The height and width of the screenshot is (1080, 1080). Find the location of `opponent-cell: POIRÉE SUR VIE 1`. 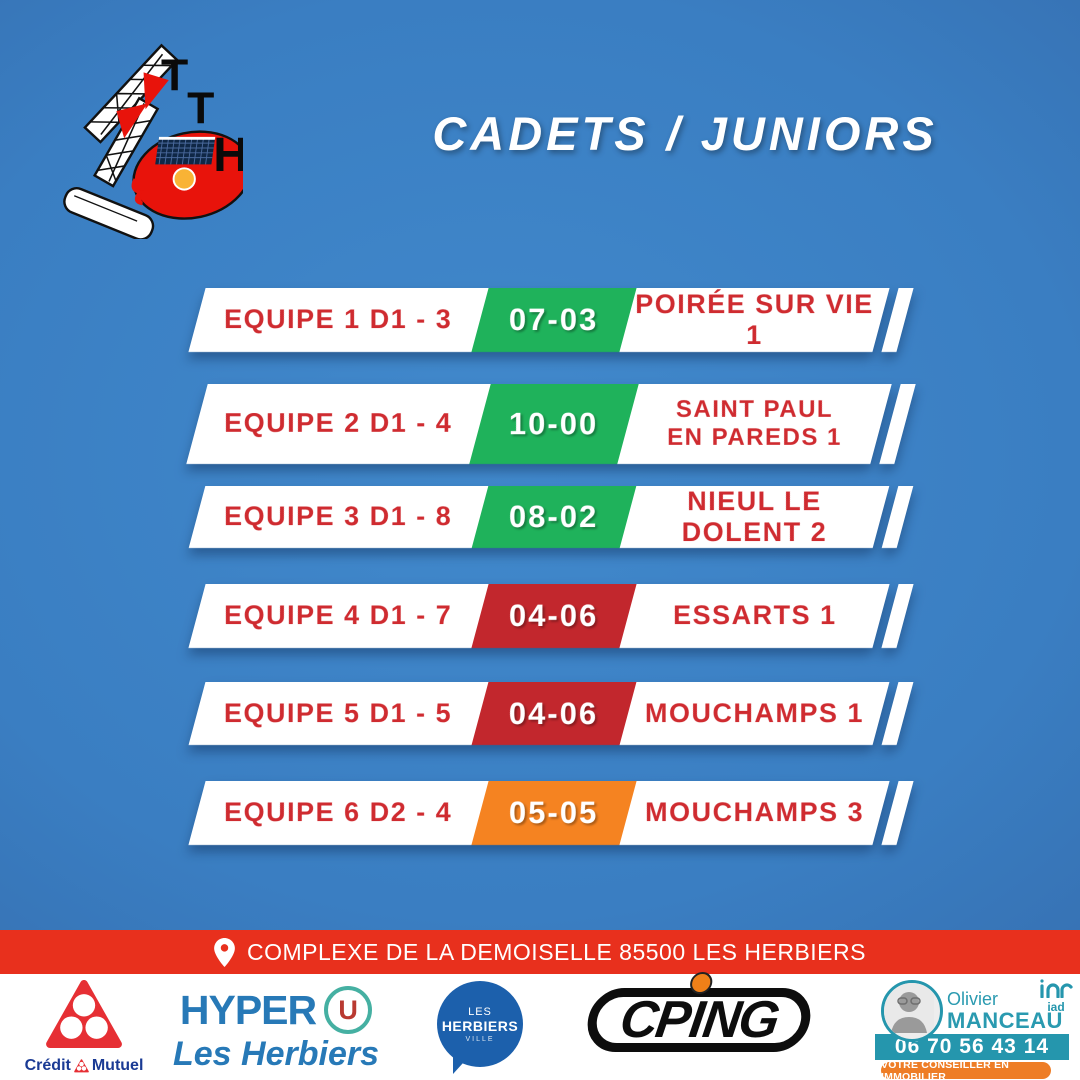

opponent-cell: POIRÉE SUR VIE 1 is located at coordinates (754, 320).